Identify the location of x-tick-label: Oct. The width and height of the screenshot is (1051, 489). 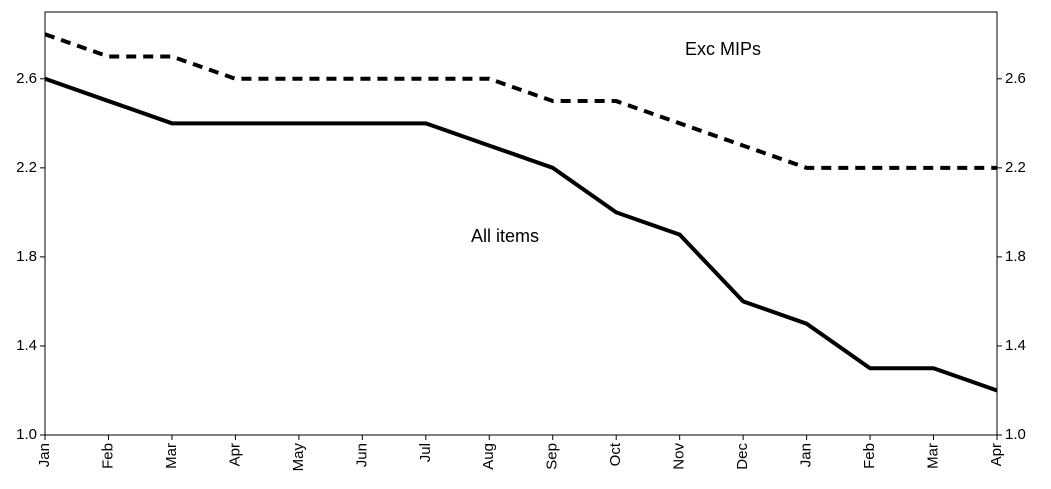
(615, 454).